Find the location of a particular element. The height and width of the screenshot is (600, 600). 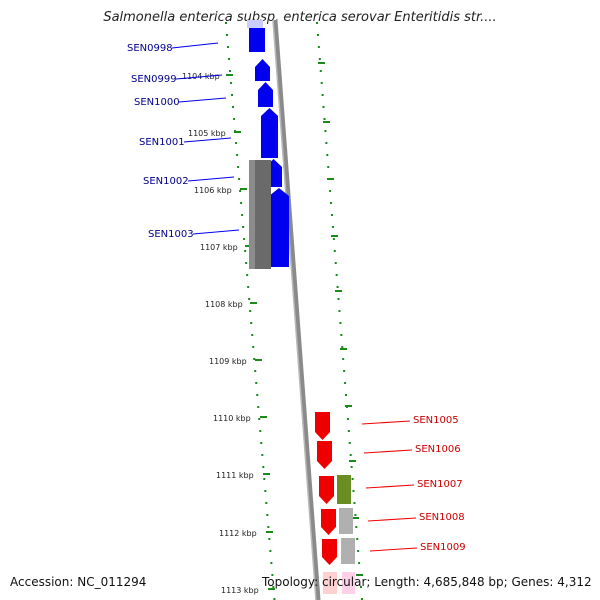

kbp-tick-label: 1111 kbp is located at coordinates (235, 475).